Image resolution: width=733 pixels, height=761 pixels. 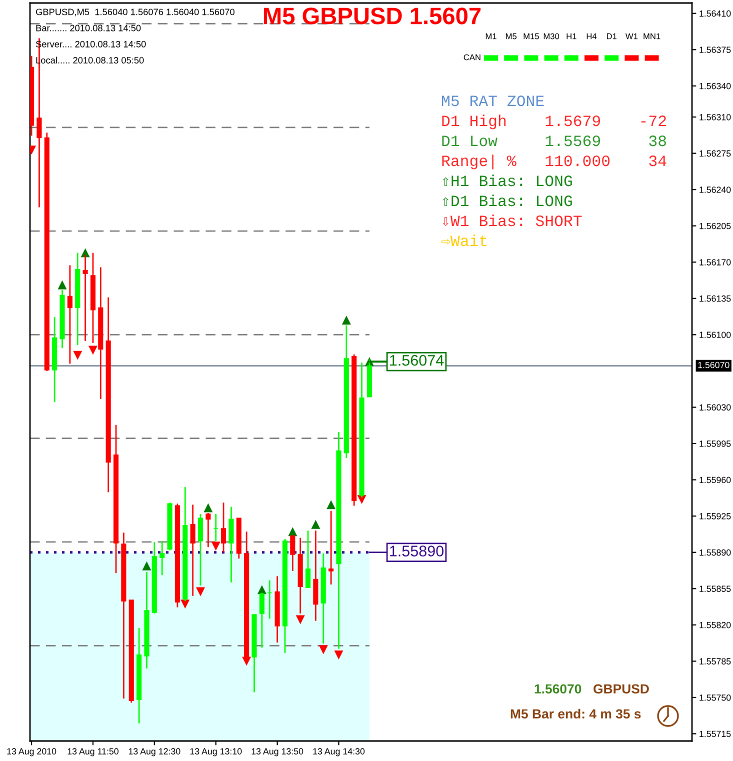 What do you see at coordinates (472, 57) in the screenshot?
I see `annotation: CAN` at bounding box center [472, 57].